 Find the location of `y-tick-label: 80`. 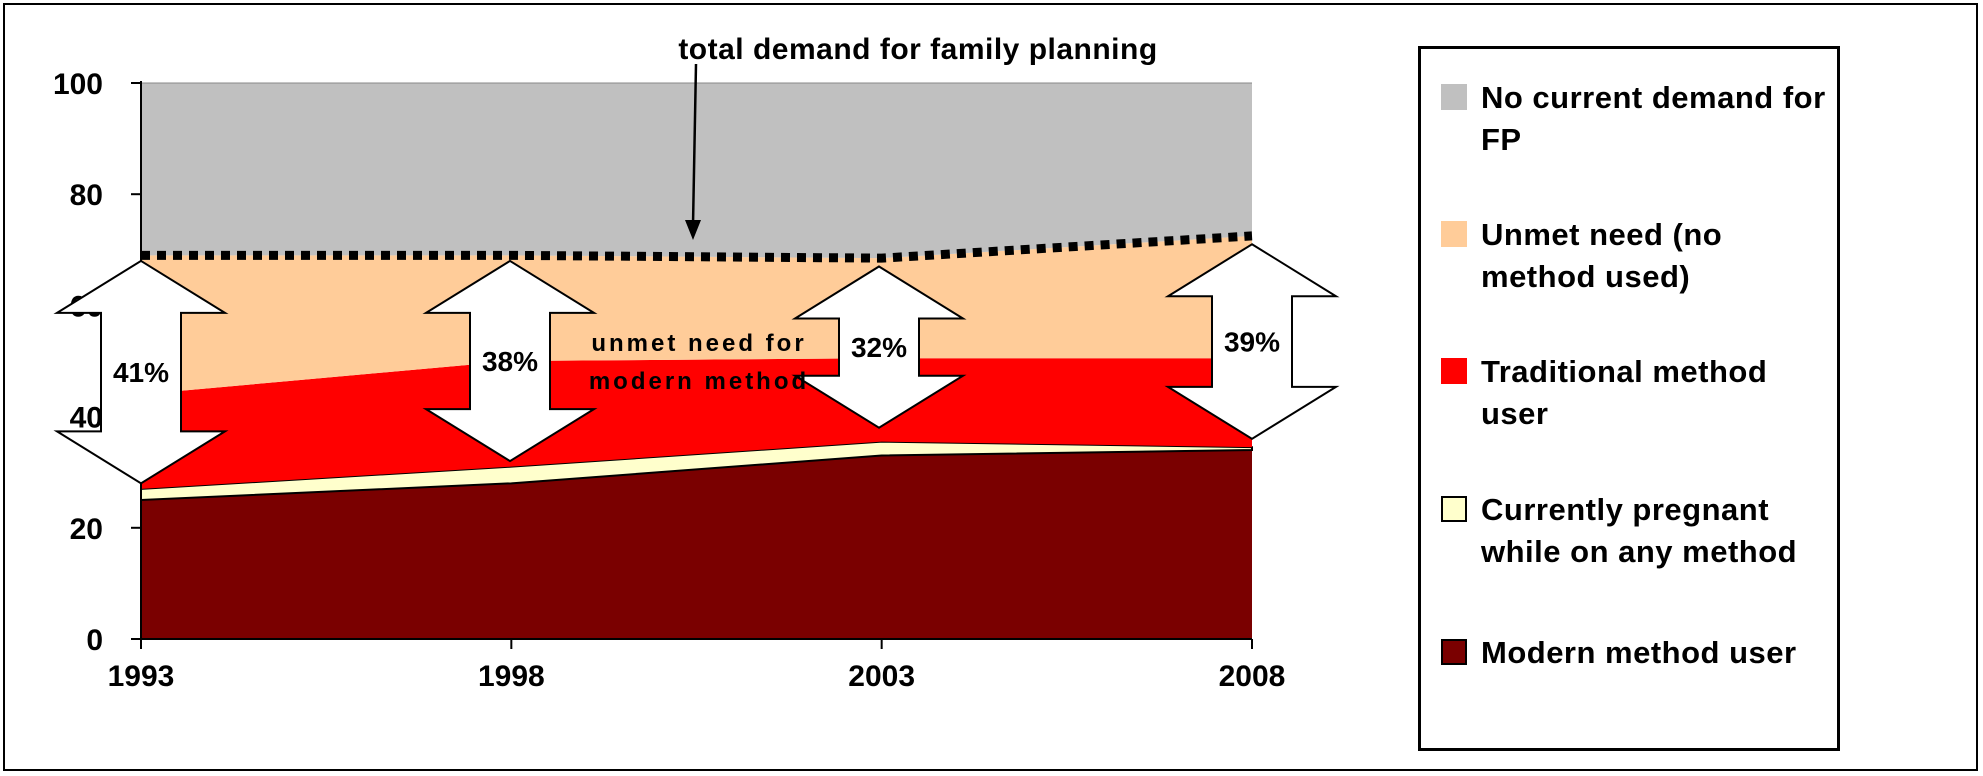

y-tick-label: 80 is located at coordinates (86, 195).